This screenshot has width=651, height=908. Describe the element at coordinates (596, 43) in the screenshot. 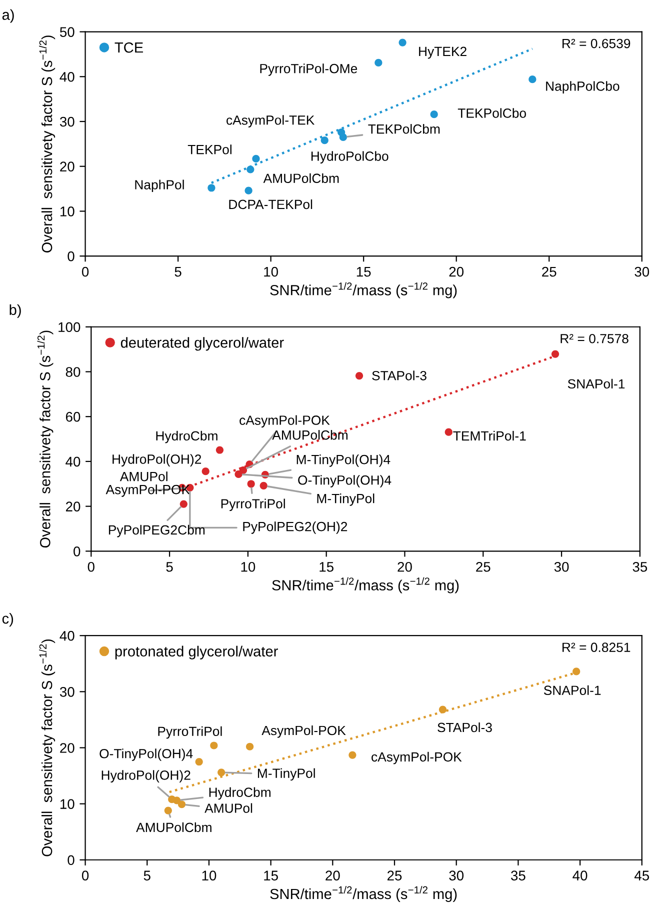

I see `annotation: R² = 0.6539` at that location.